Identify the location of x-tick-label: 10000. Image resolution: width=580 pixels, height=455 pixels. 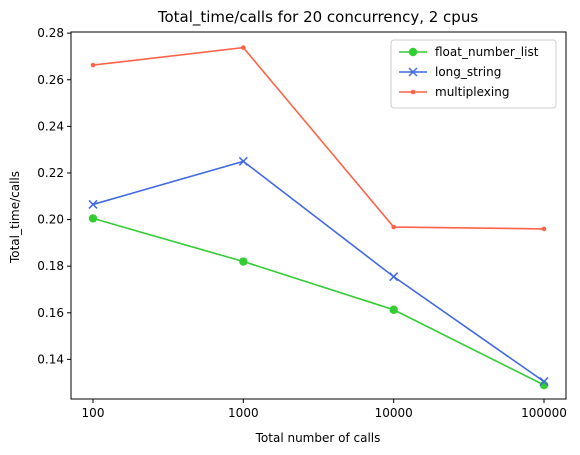
(394, 413).